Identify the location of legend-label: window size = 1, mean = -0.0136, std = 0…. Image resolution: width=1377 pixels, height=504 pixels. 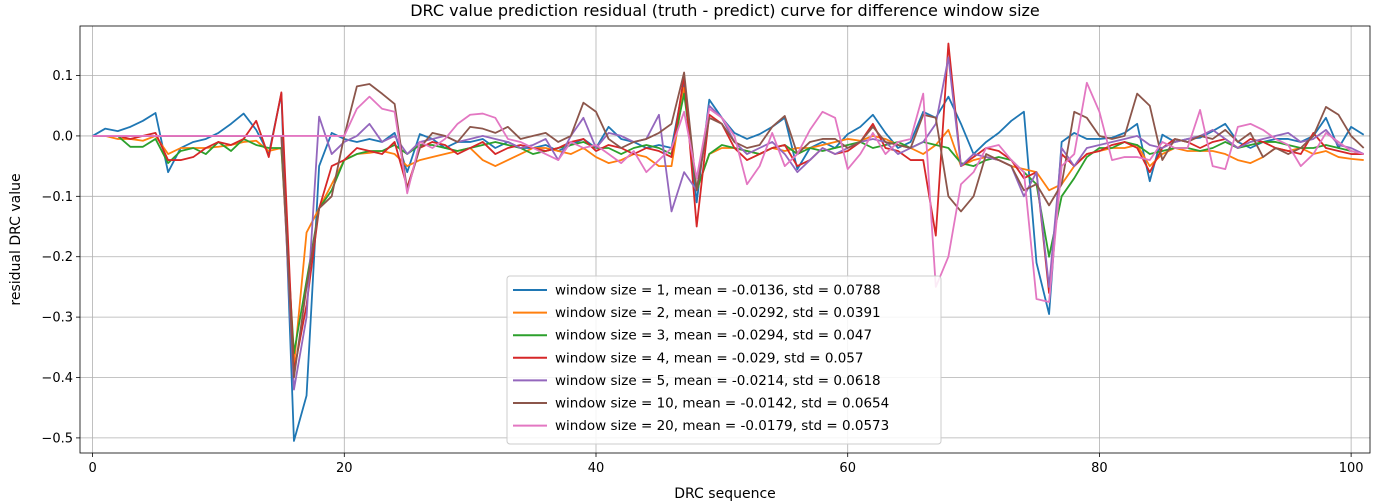
(718, 291).